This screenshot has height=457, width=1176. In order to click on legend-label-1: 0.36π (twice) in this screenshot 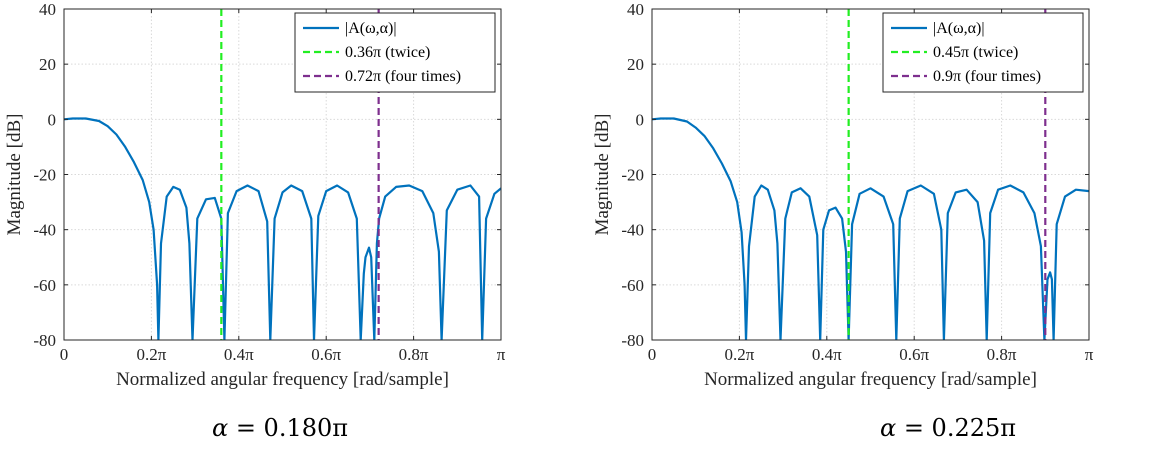, I will do `click(387, 52)`.